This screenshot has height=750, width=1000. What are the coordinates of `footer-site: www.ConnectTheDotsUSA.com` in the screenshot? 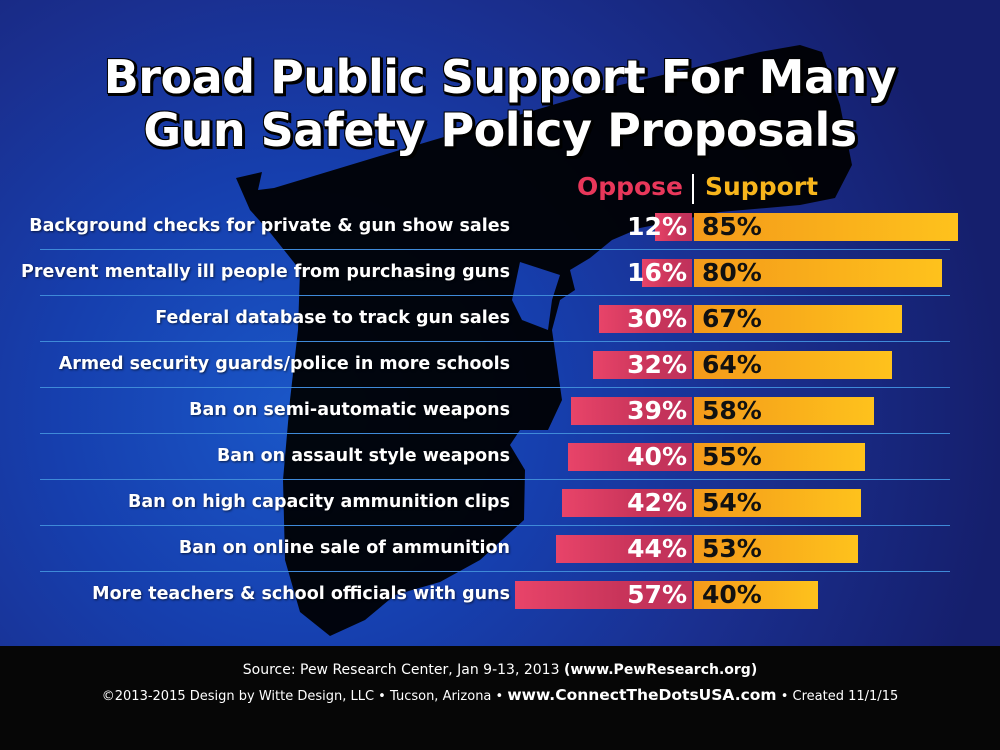 It's located at (642, 695).